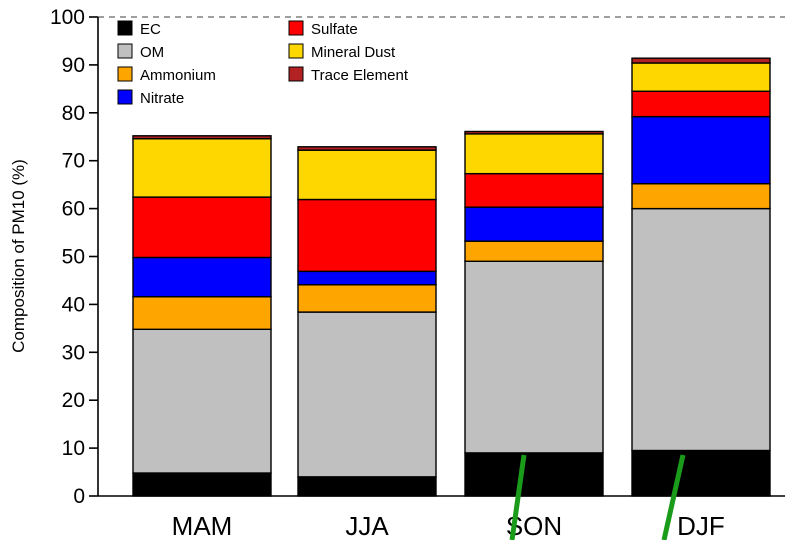 The height and width of the screenshot is (540, 790). Describe the element at coordinates (701, 77) in the screenshot. I see `bar-segment-mineral-dust-djf` at that location.